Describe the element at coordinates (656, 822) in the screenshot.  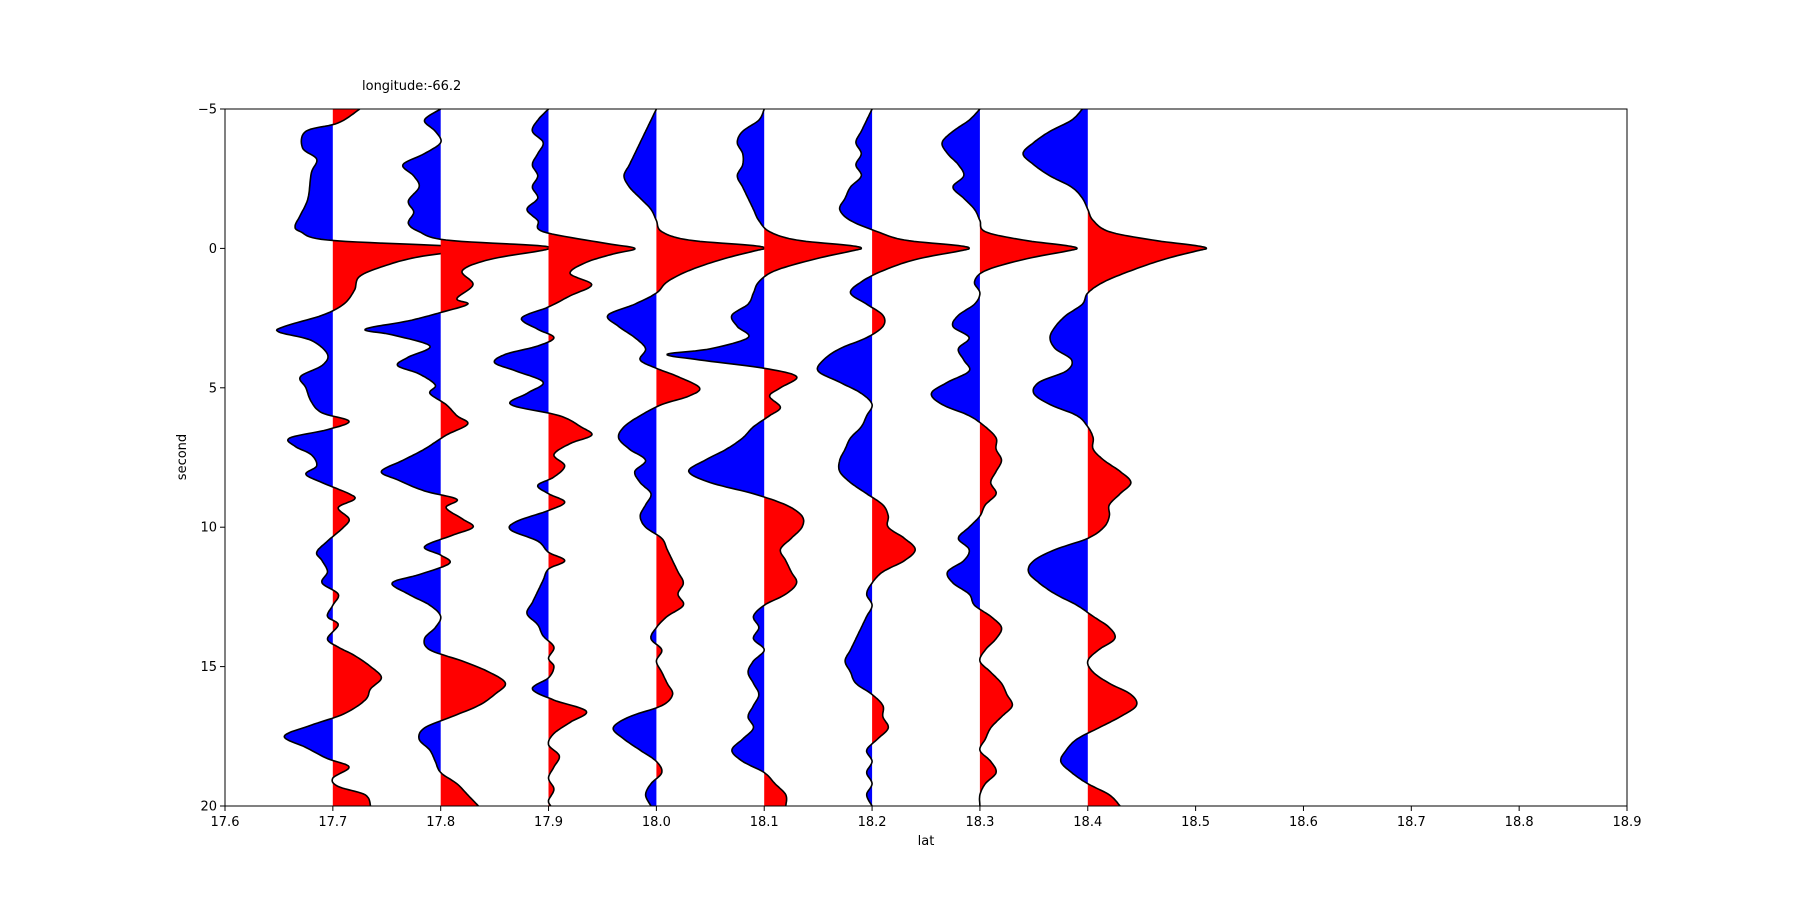
I see `x-tick-label: 18.0` at that location.